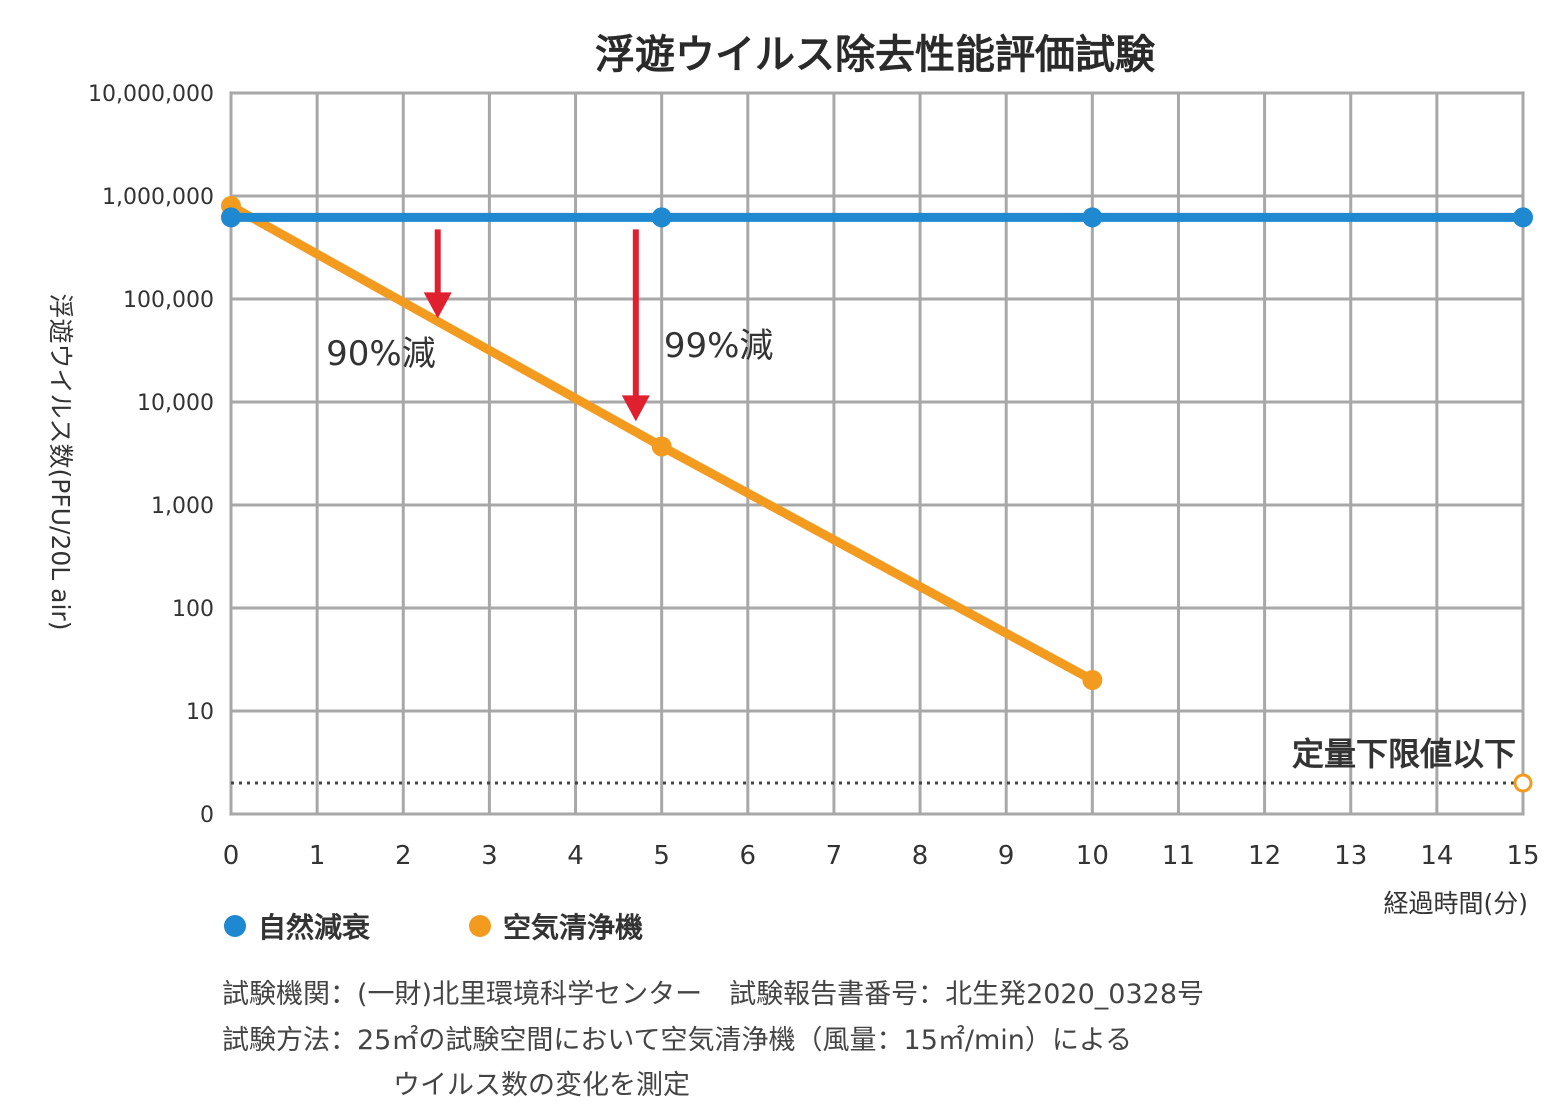  Describe the element at coordinates (381, 354) in the screenshot. I see `reduction-label: 90%減` at that location.